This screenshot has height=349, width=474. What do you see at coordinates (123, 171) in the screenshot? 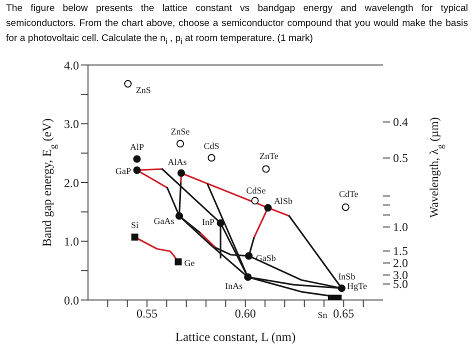
I see `annotation: GaP` at bounding box center [123, 171].